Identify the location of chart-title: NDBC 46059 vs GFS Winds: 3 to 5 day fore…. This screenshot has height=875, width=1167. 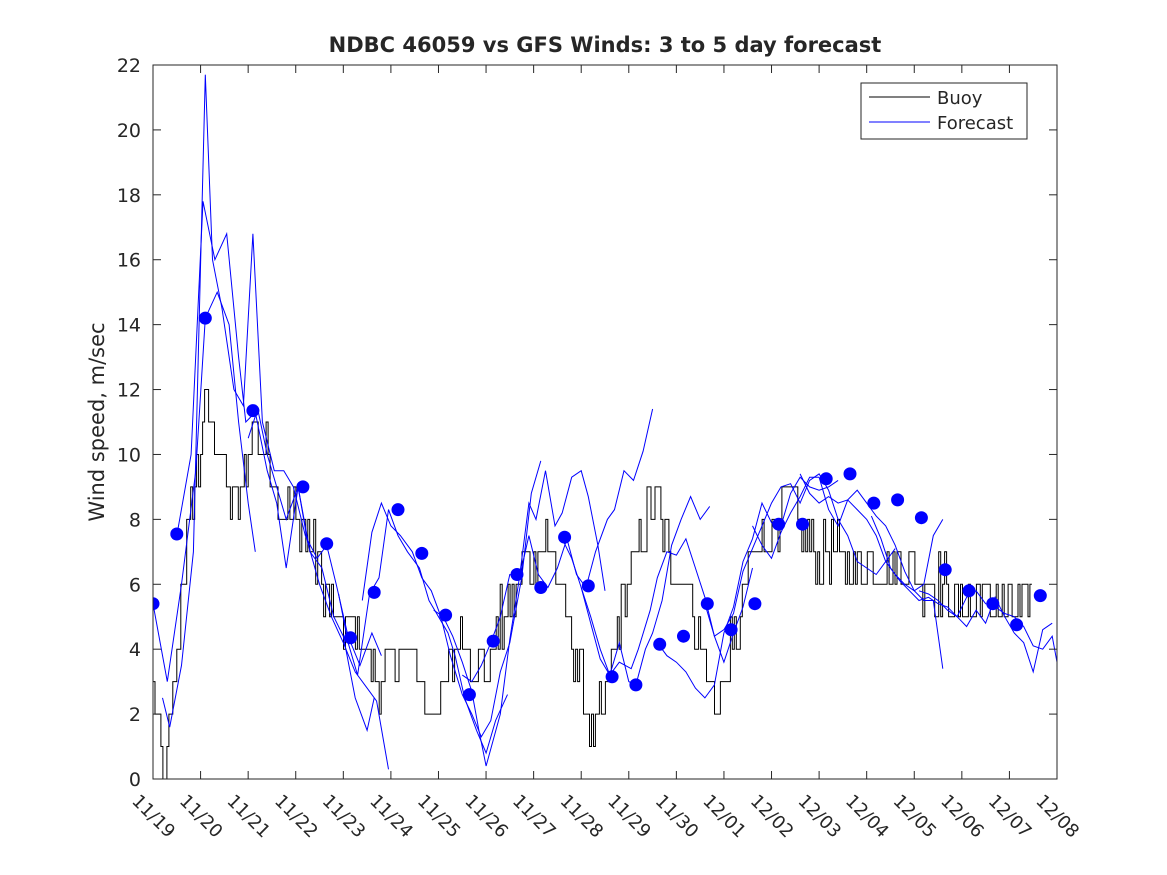
(605, 45).